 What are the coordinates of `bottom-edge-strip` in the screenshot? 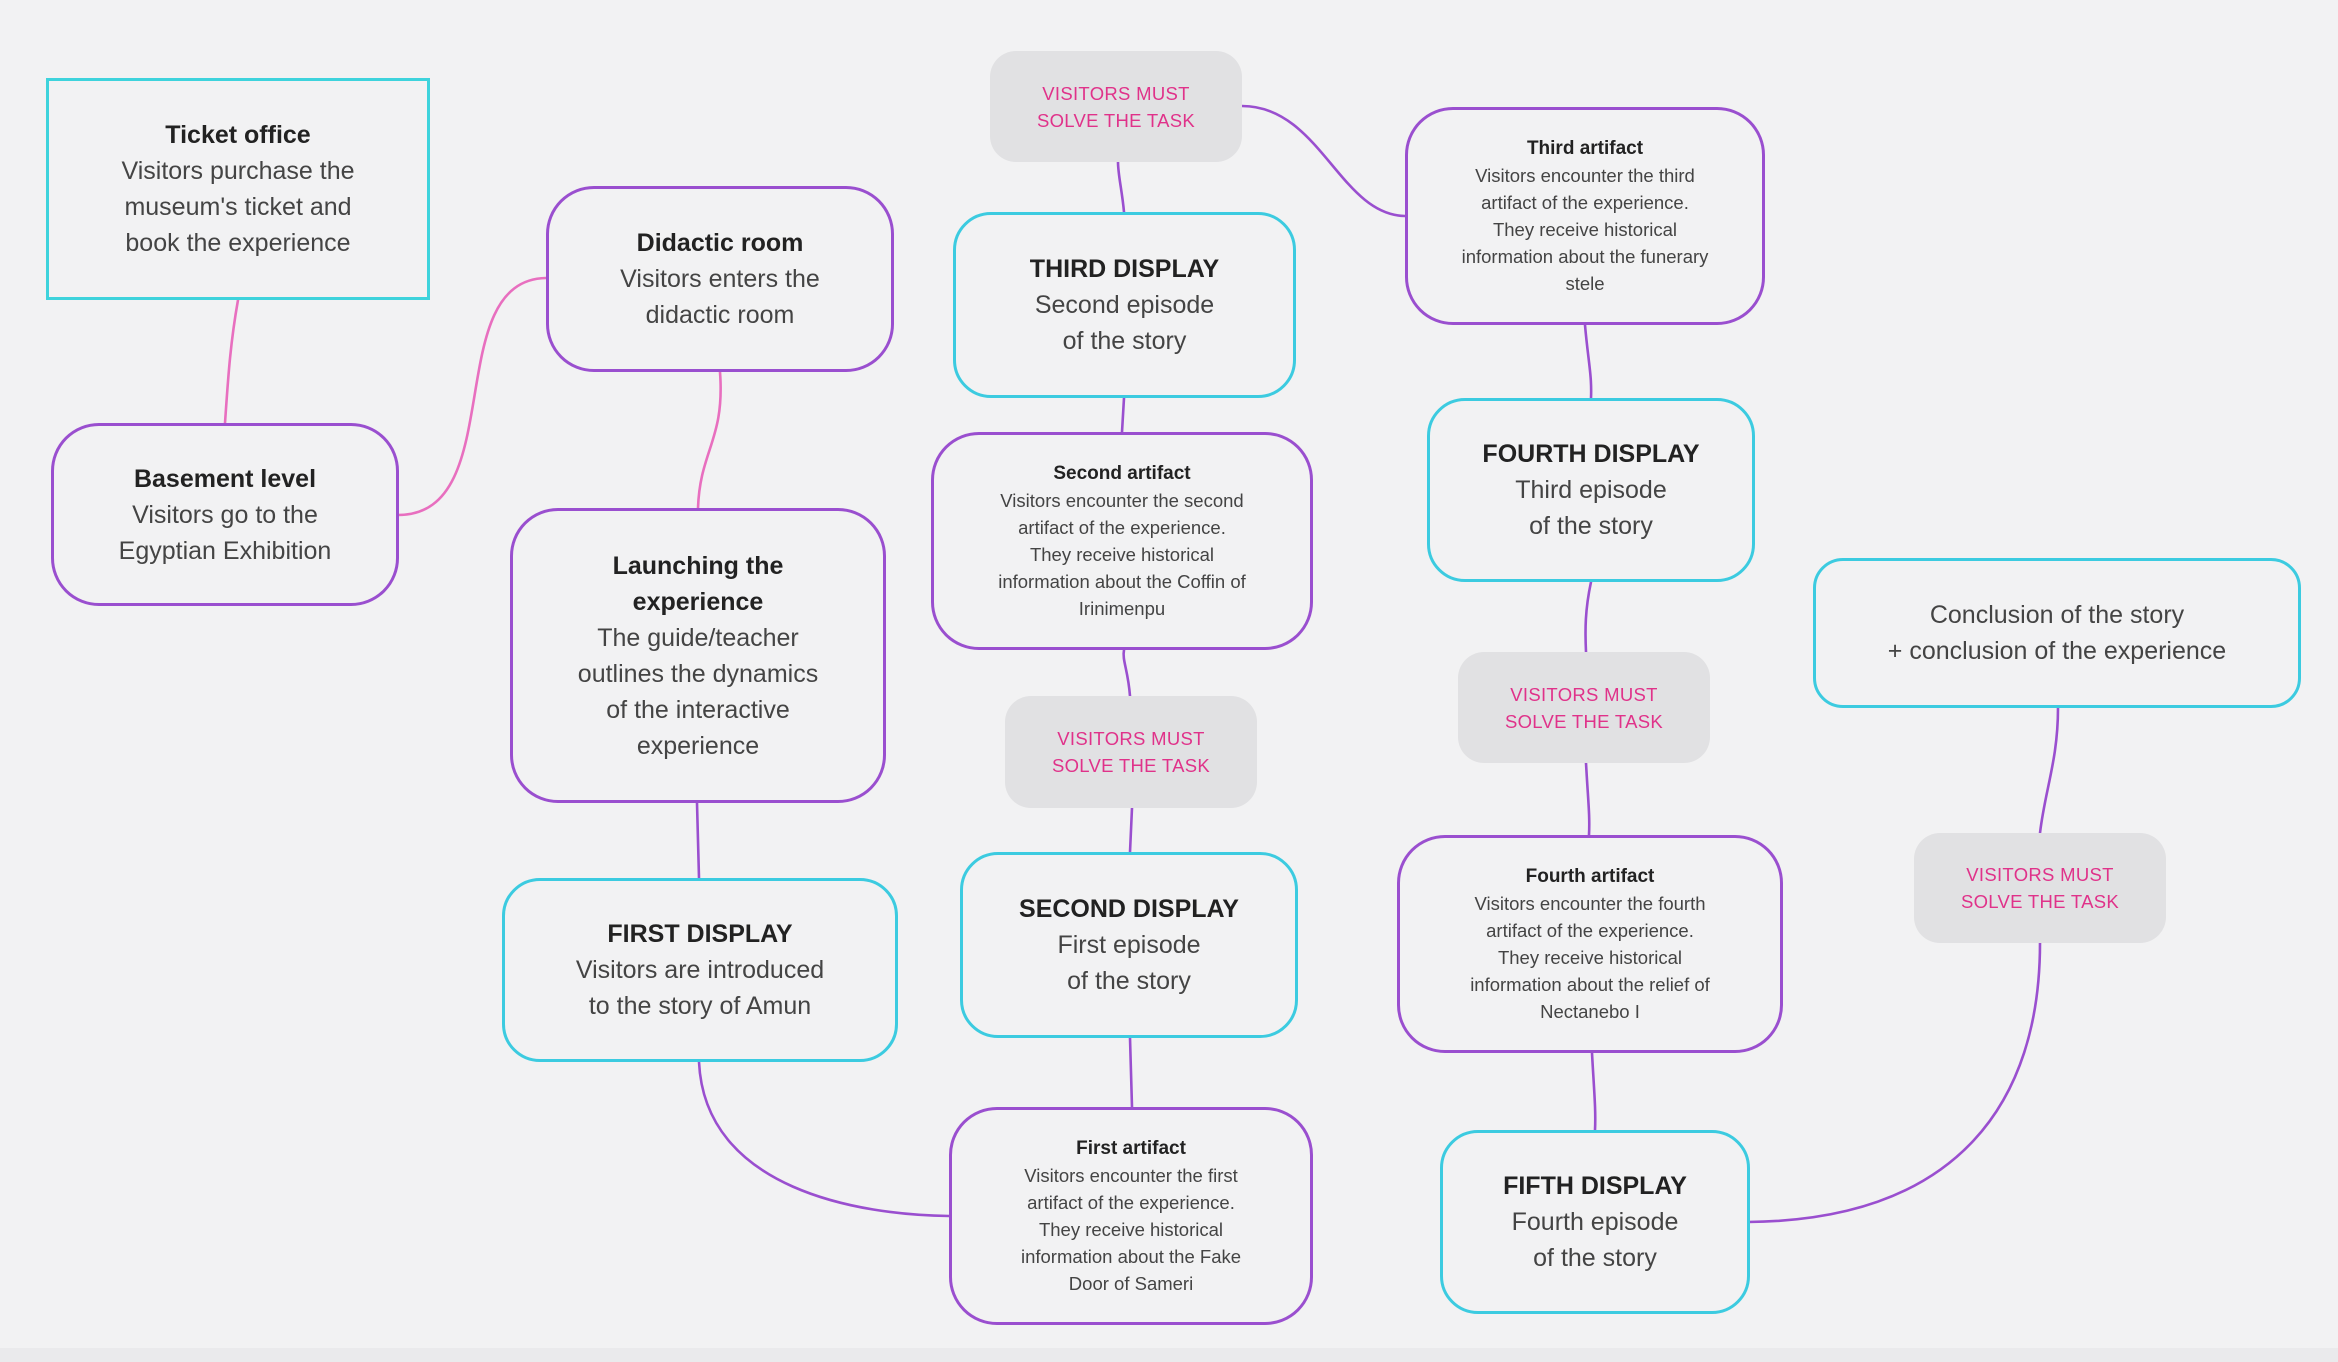 It's located at (1169, 1355).